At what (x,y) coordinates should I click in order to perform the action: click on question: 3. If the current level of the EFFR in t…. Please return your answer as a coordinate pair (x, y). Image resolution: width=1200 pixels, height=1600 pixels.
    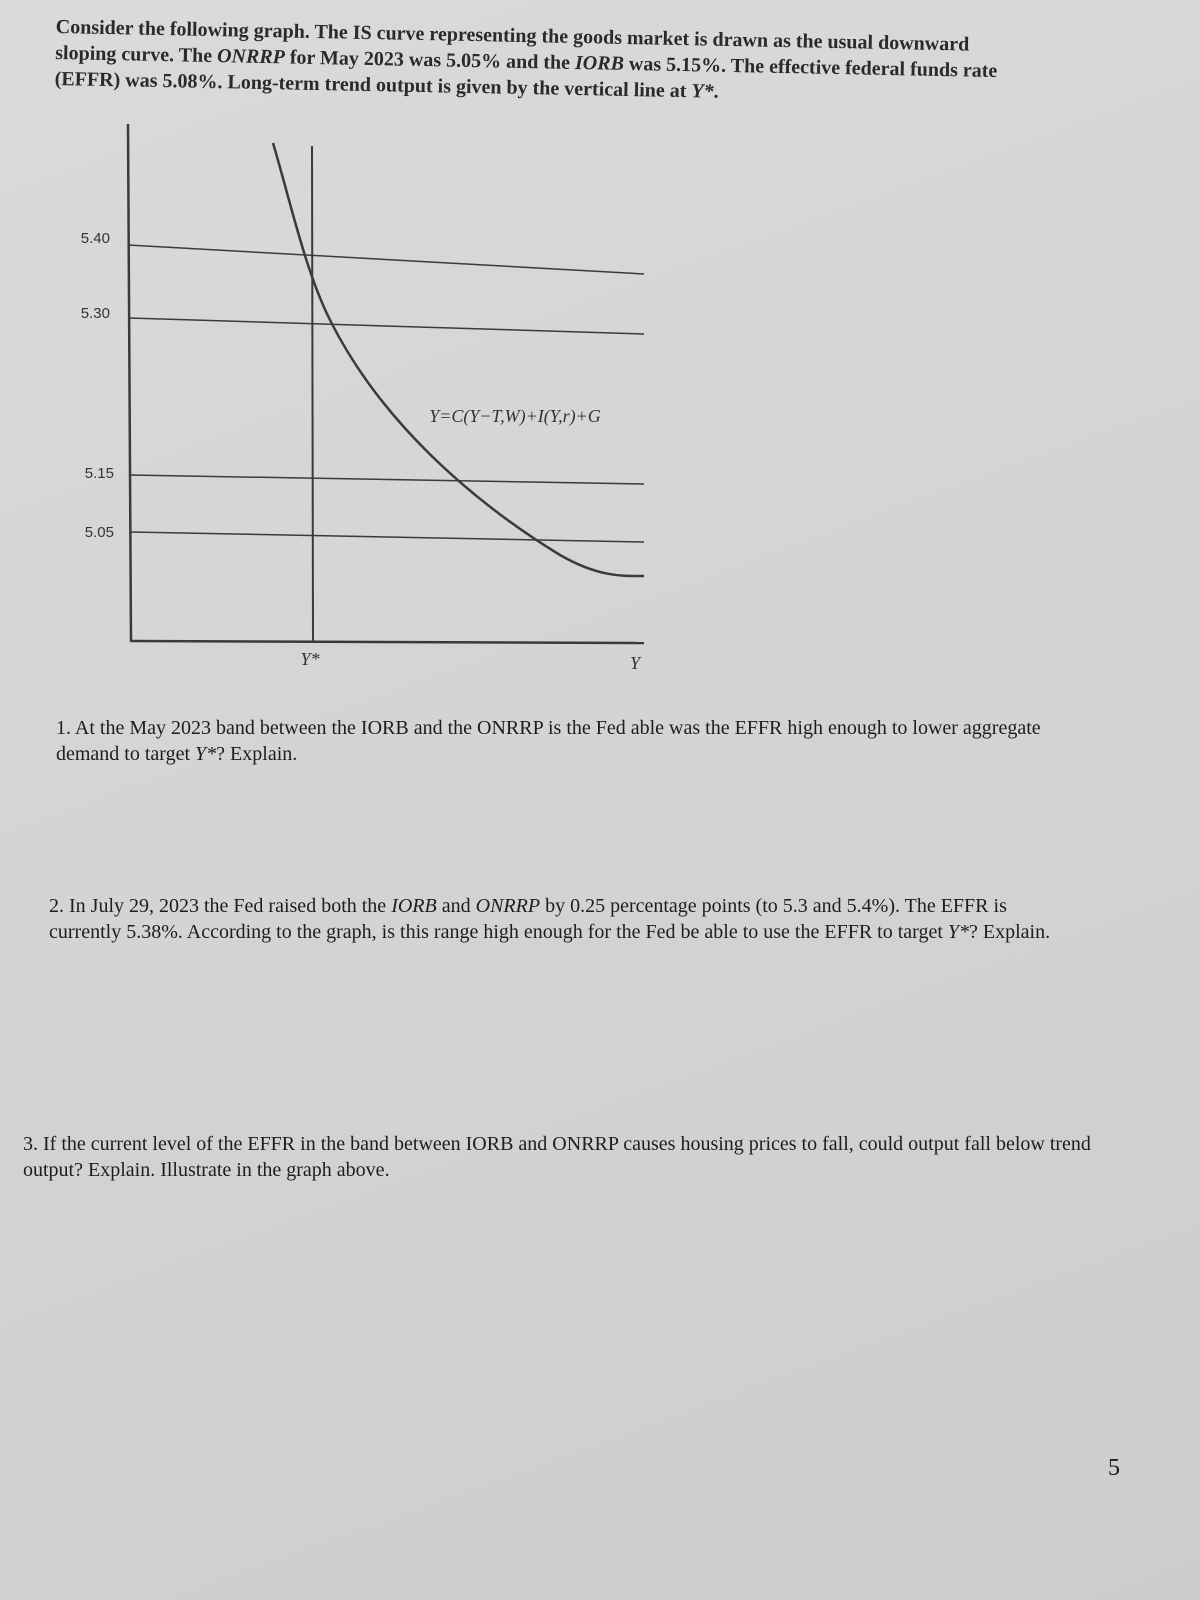
    Looking at the image, I should click on (563, 1157).